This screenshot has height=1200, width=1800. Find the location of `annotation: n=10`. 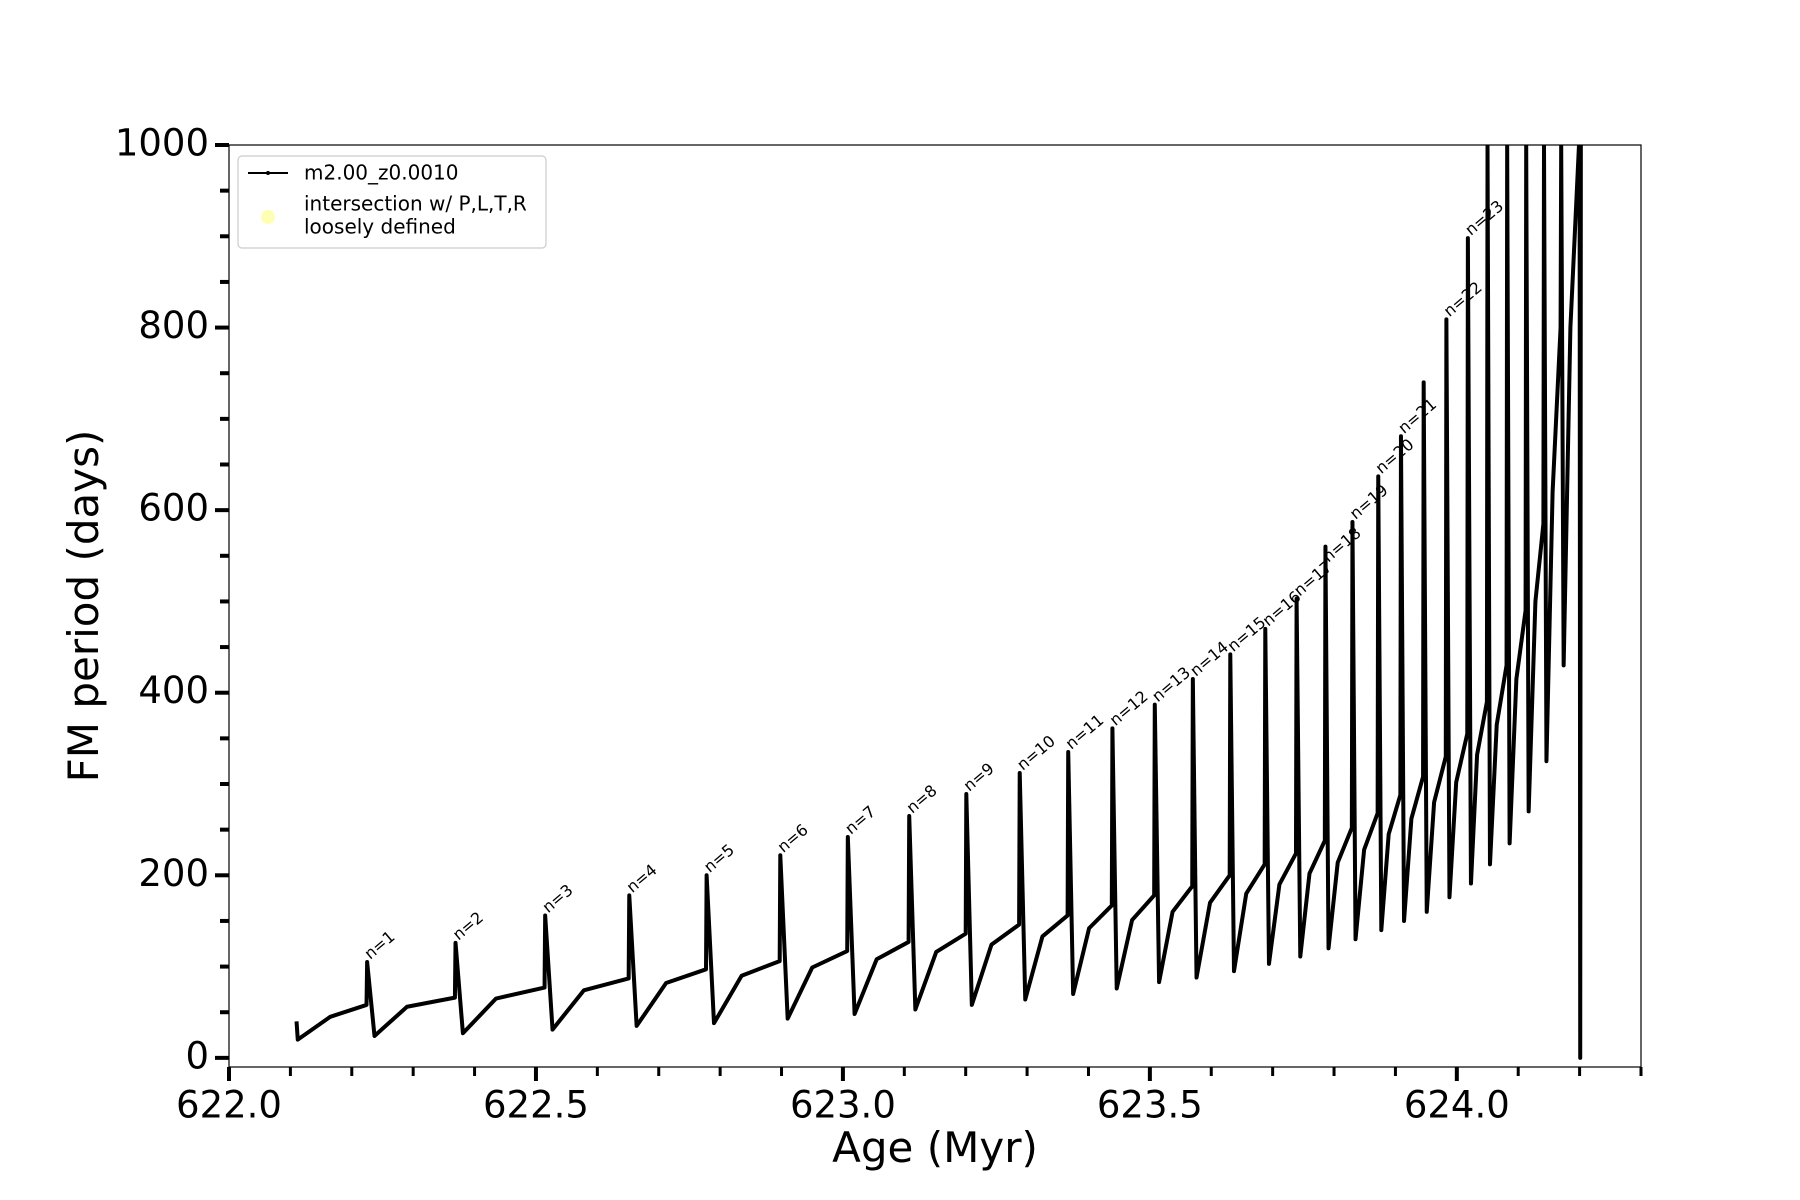

annotation: n=10 is located at coordinates (1036, 752).